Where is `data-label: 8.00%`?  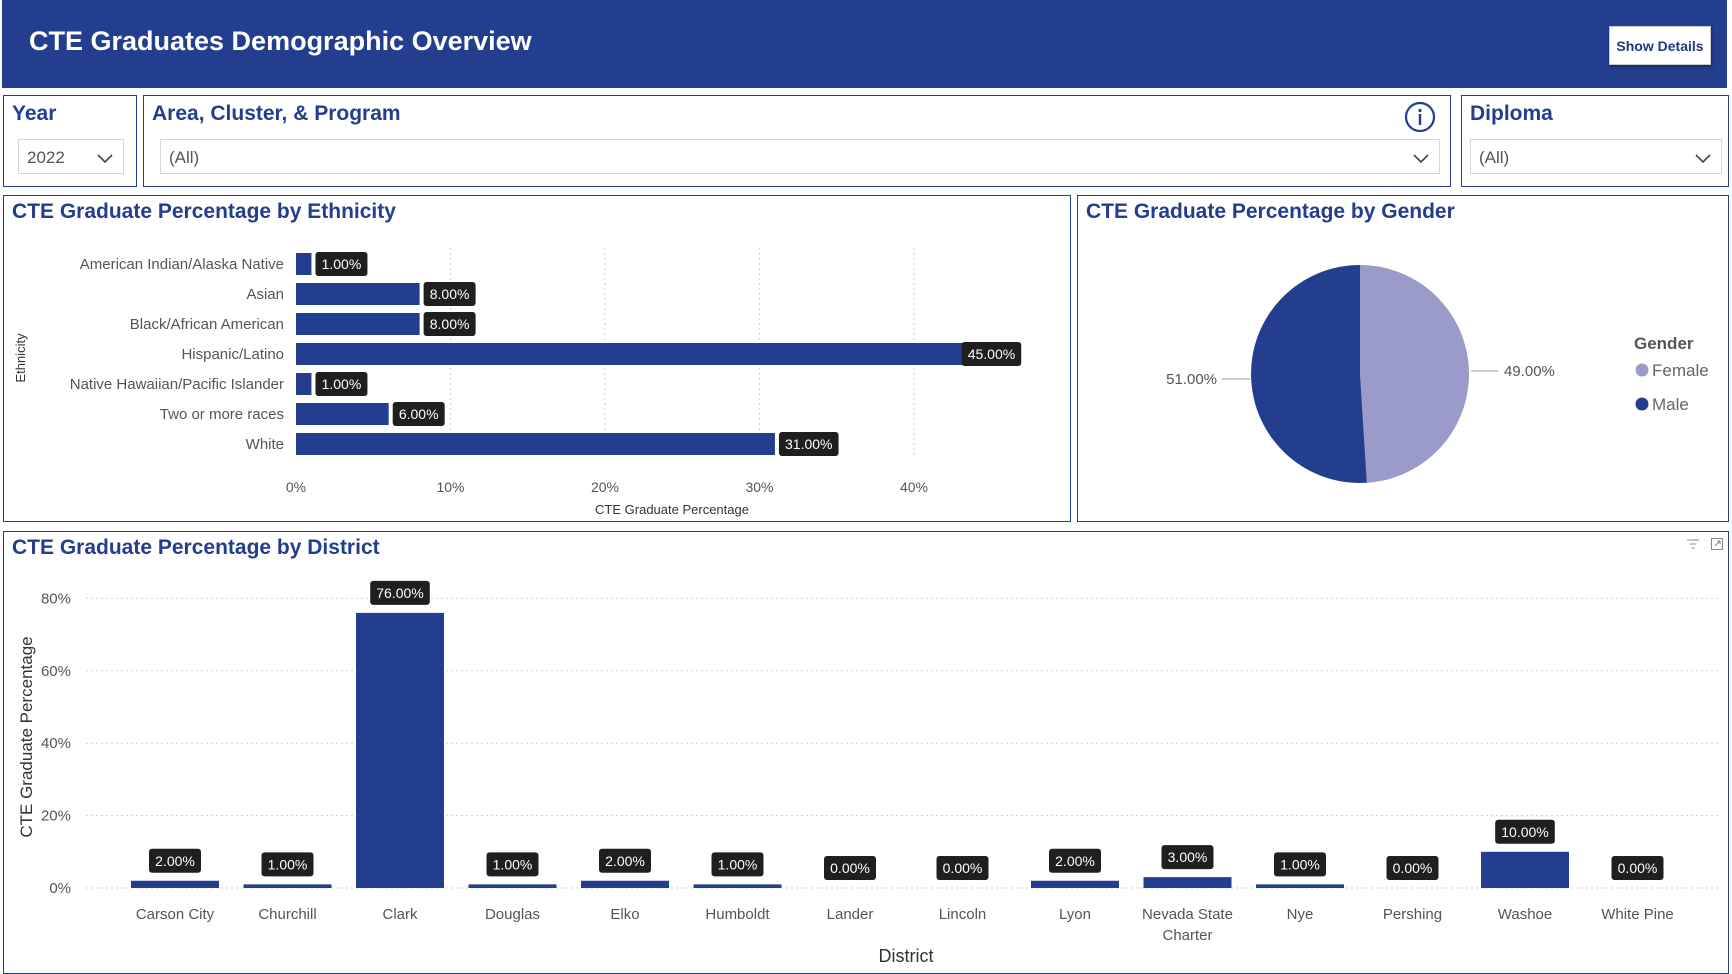 data-label: 8.00% is located at coordinates (450, 294).